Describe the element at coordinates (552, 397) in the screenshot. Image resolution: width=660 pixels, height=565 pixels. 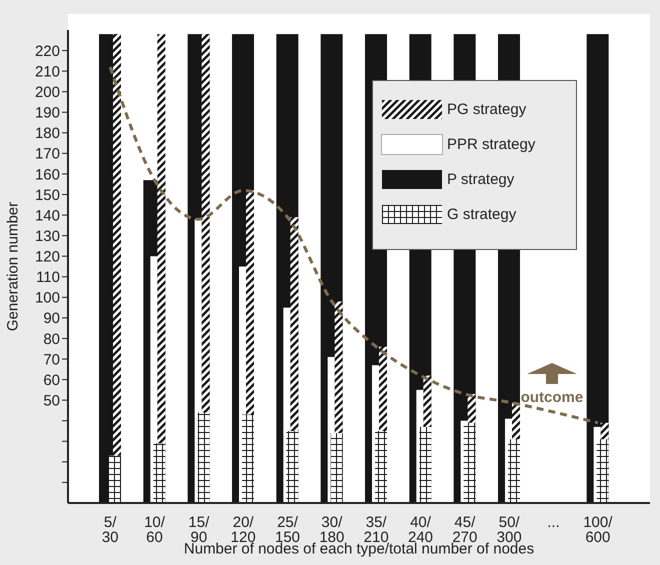
I see `annotation: outcome` at that location.